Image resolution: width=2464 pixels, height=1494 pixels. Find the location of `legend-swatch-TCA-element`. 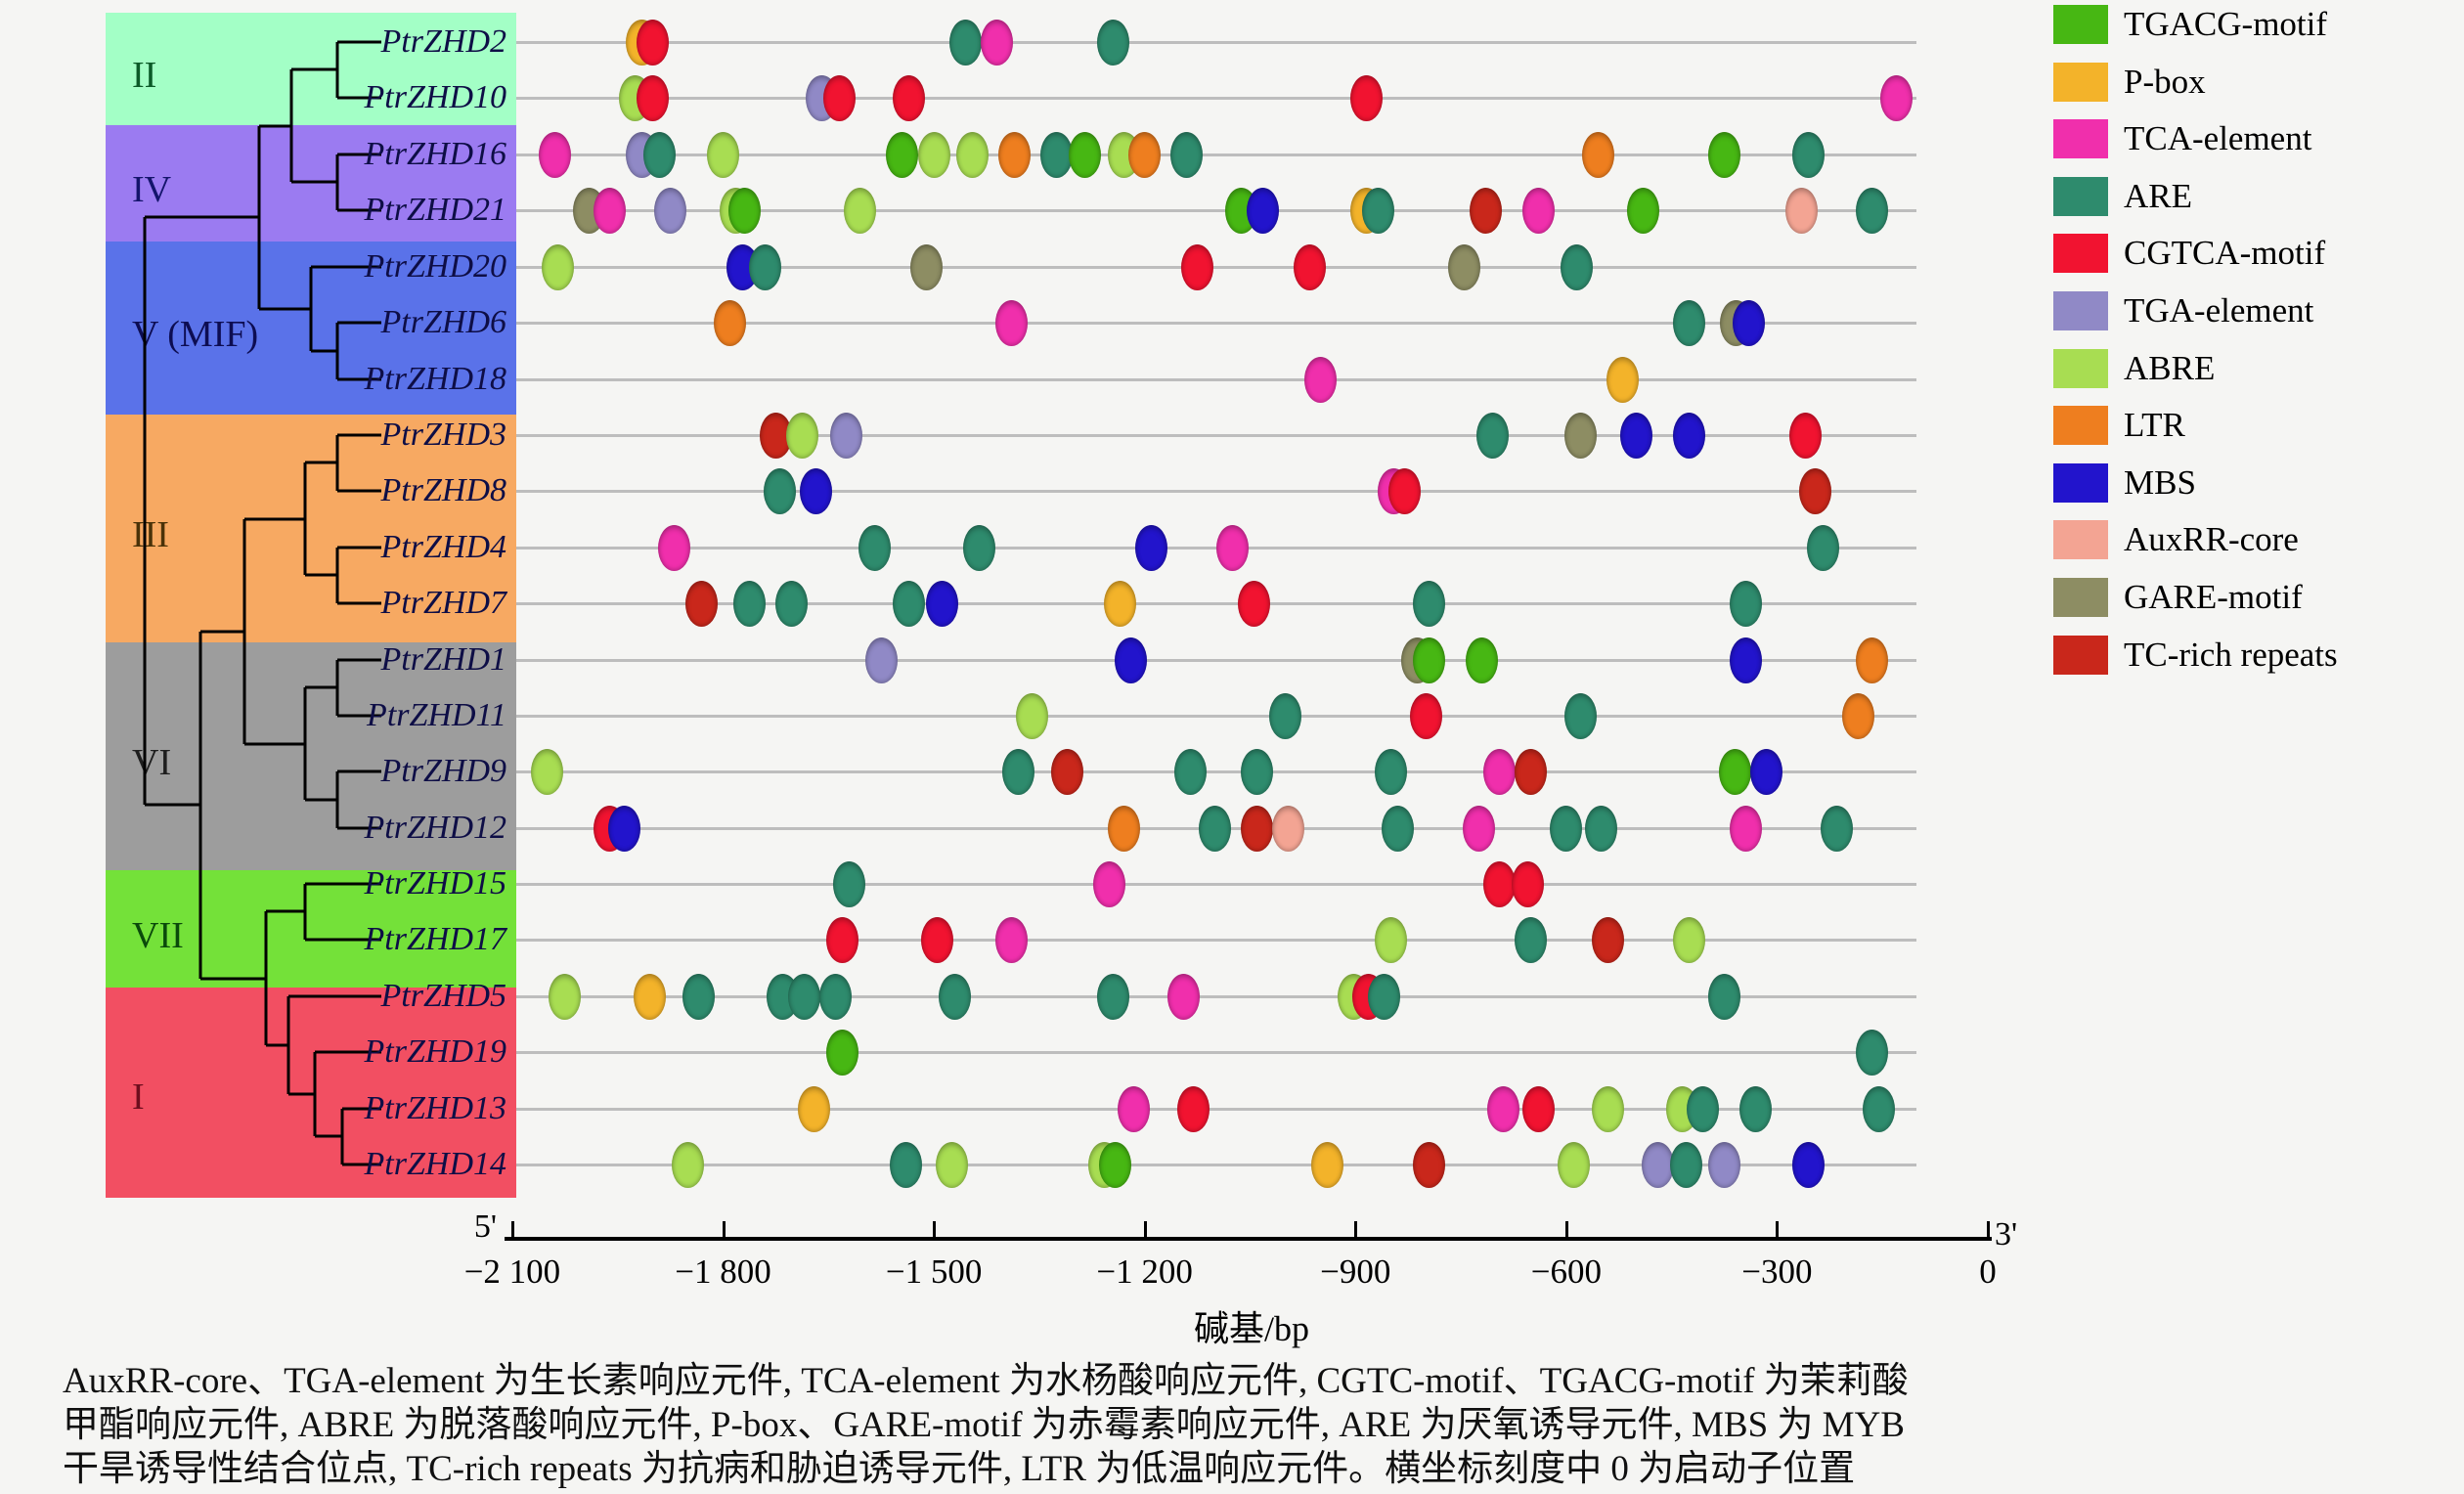

legend-swatch-TCA-element is located at coordinates (2080, 139).